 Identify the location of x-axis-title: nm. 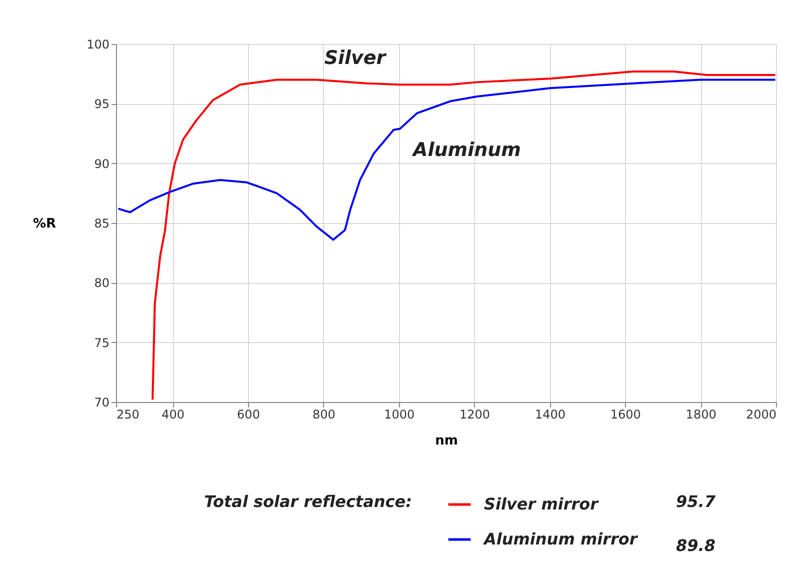
(446, 441).